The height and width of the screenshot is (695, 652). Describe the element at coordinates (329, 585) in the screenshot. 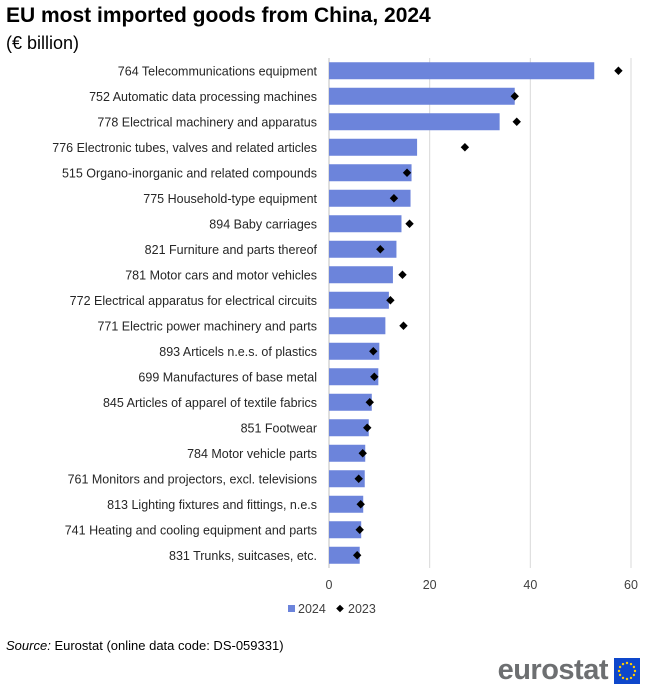

I see `x-tick-label: 0` at that location.